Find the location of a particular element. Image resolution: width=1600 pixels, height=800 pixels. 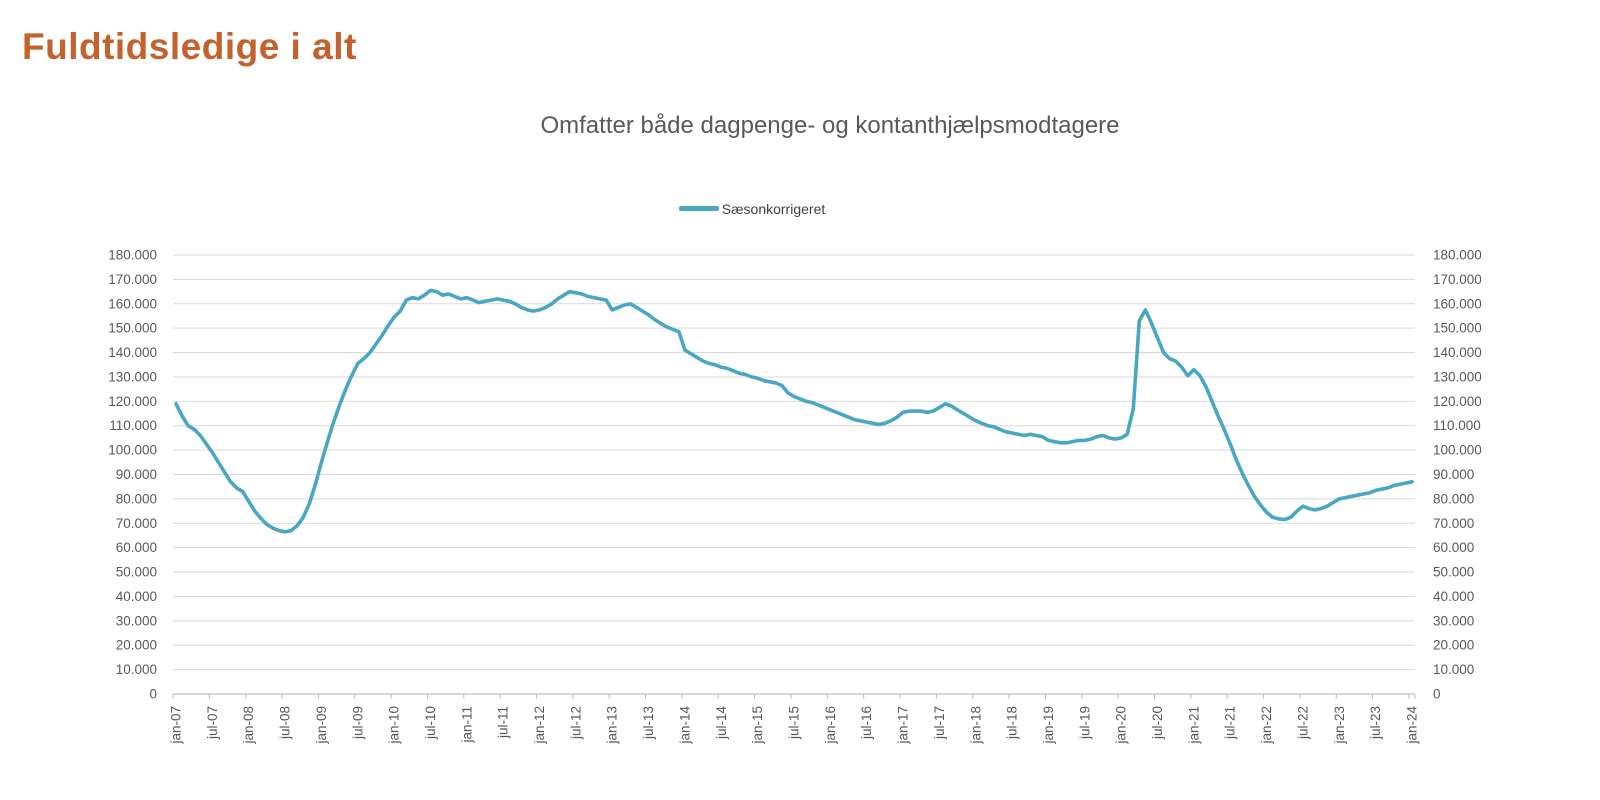

y-axis-label-left: 80.000 is located at coordinates (136, 498).